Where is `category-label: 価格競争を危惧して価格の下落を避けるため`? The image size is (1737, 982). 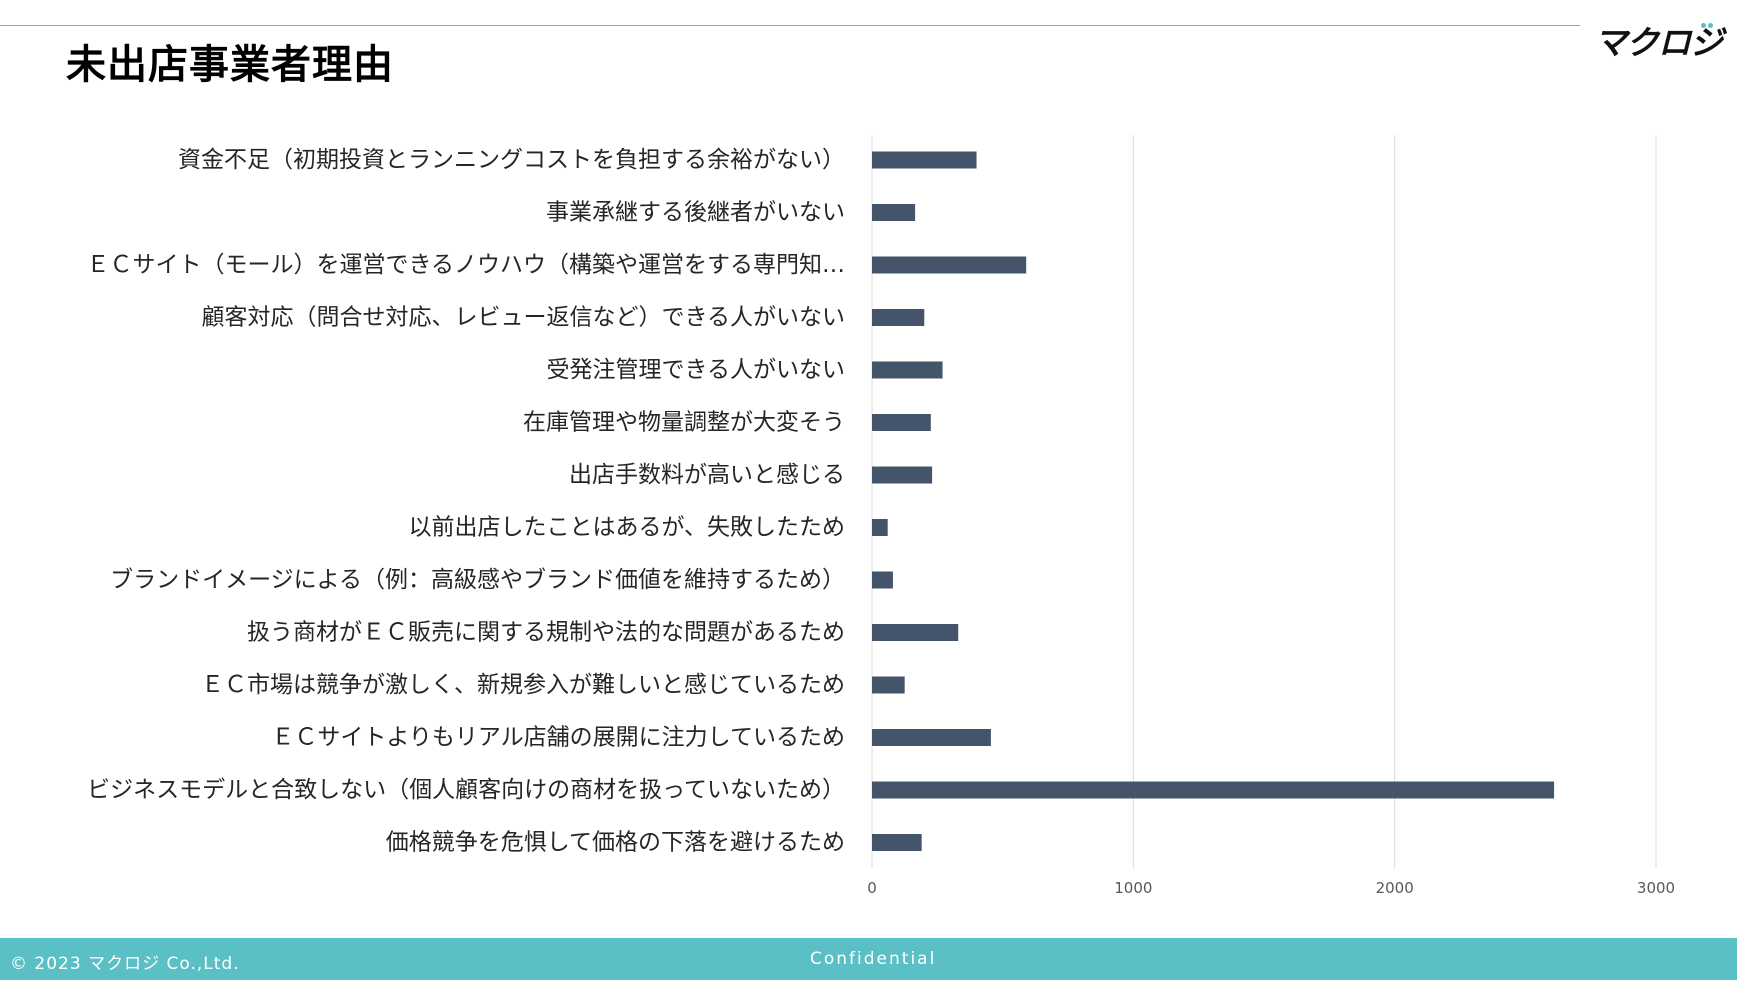
category-label: 価格競争を危惧して価格の下落を避けるため is located at coordinates (615, 843).